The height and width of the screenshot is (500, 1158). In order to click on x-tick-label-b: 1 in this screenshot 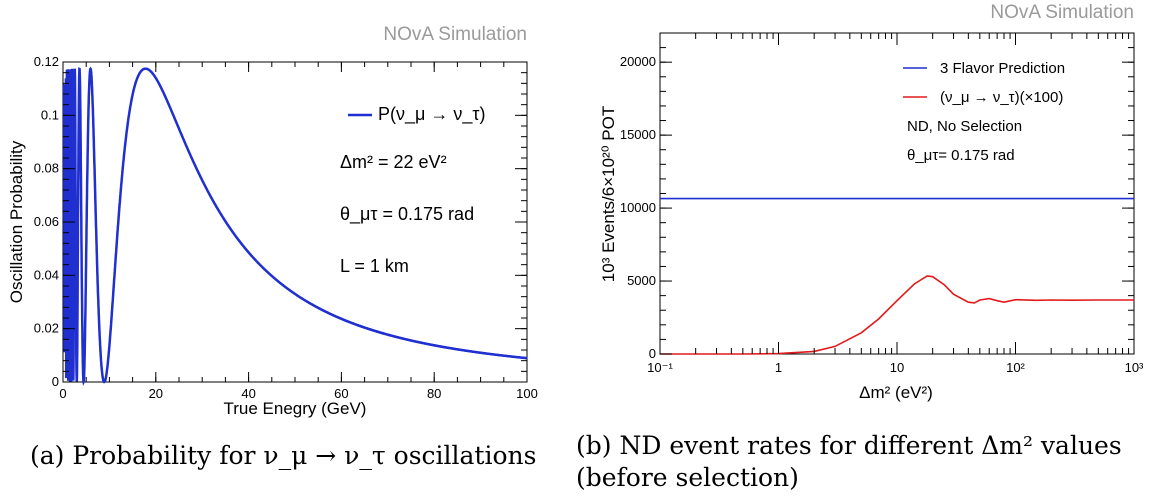, I will do `click(778, 367)`.